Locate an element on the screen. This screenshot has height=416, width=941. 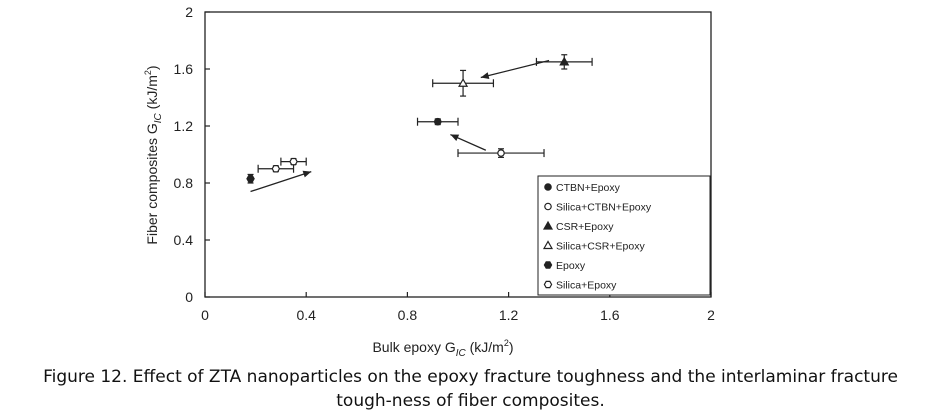
data-point-csr-epoxy is located at coordinates (564, 62).